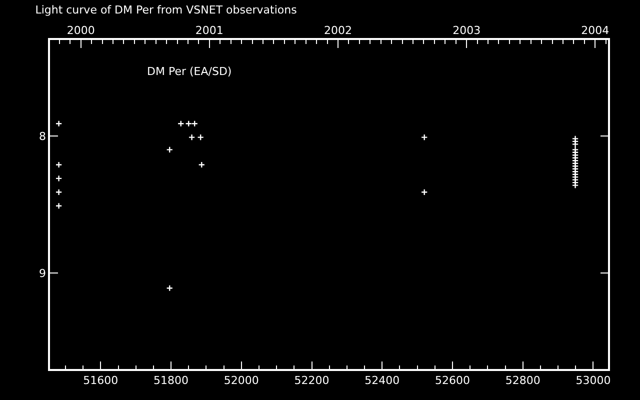 The image size is (640, 400). I want to click on x-tick-label: 51800, so click(171, 380).